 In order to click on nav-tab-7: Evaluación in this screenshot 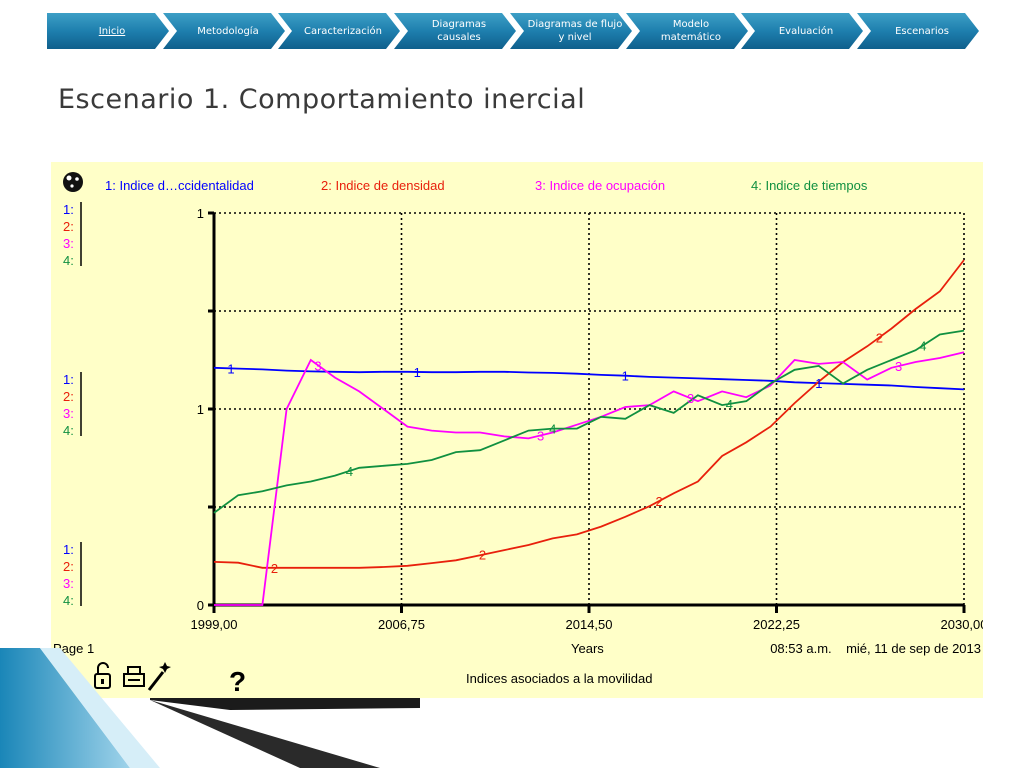, I will do `click(802, 31)`.